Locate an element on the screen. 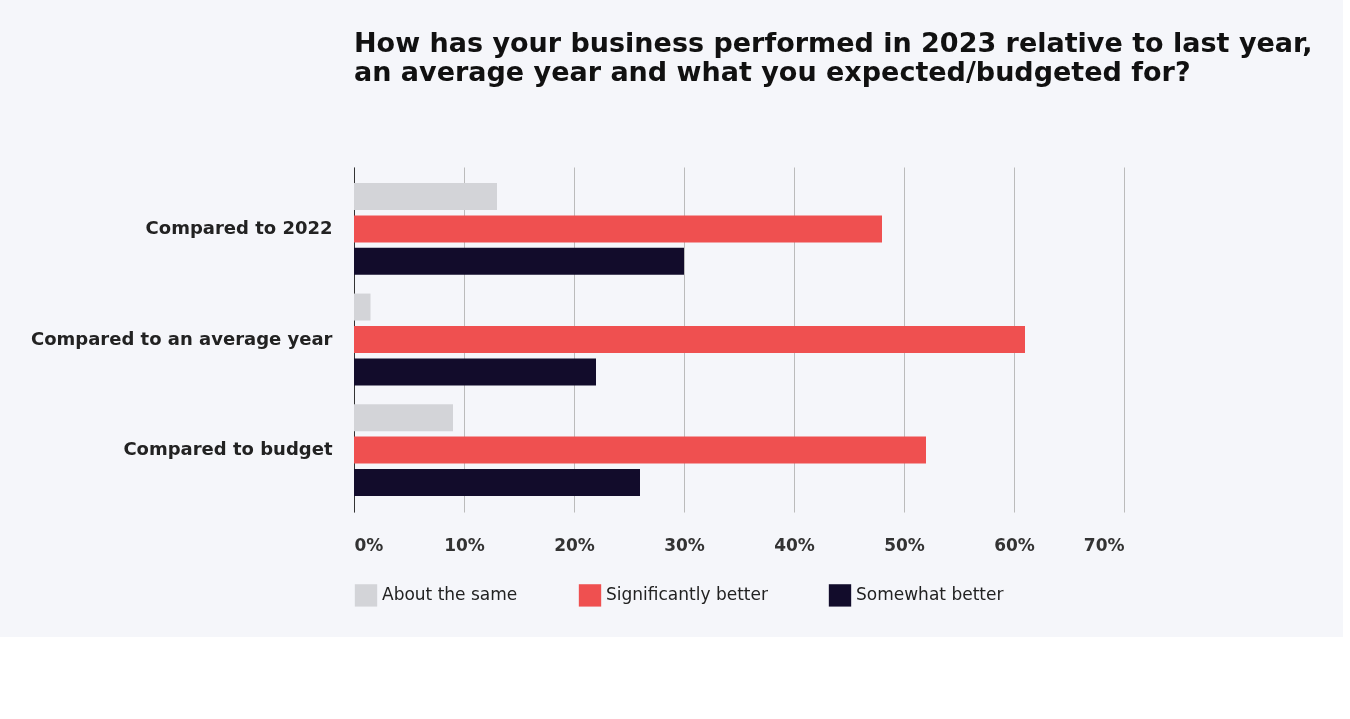 The height and width of the screenshot is (719, 1350). x-tick-label: 60% is located at coordinates (1014, 544).